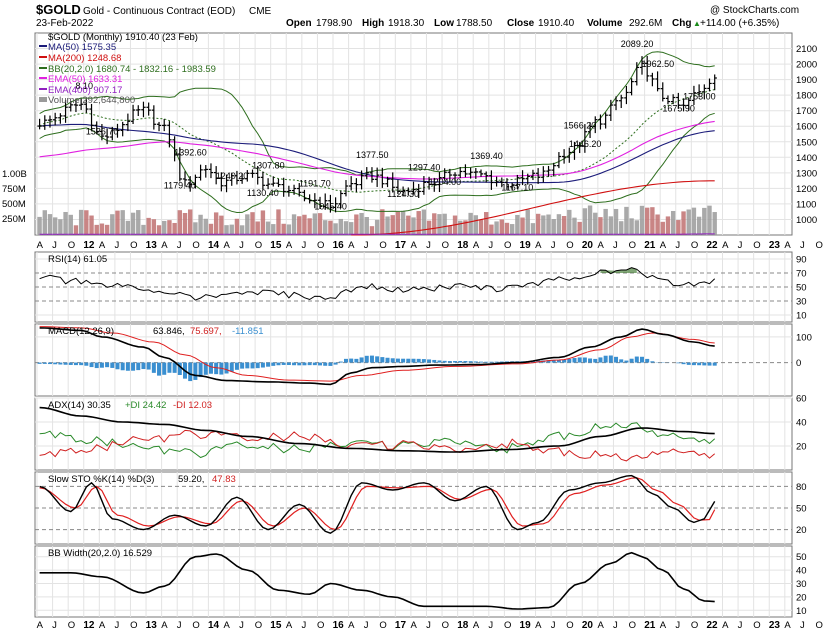  Describe the element at coordinates (206, 331) in the screenshot. I see `legend-macd-v2: 75.697,` at that location.